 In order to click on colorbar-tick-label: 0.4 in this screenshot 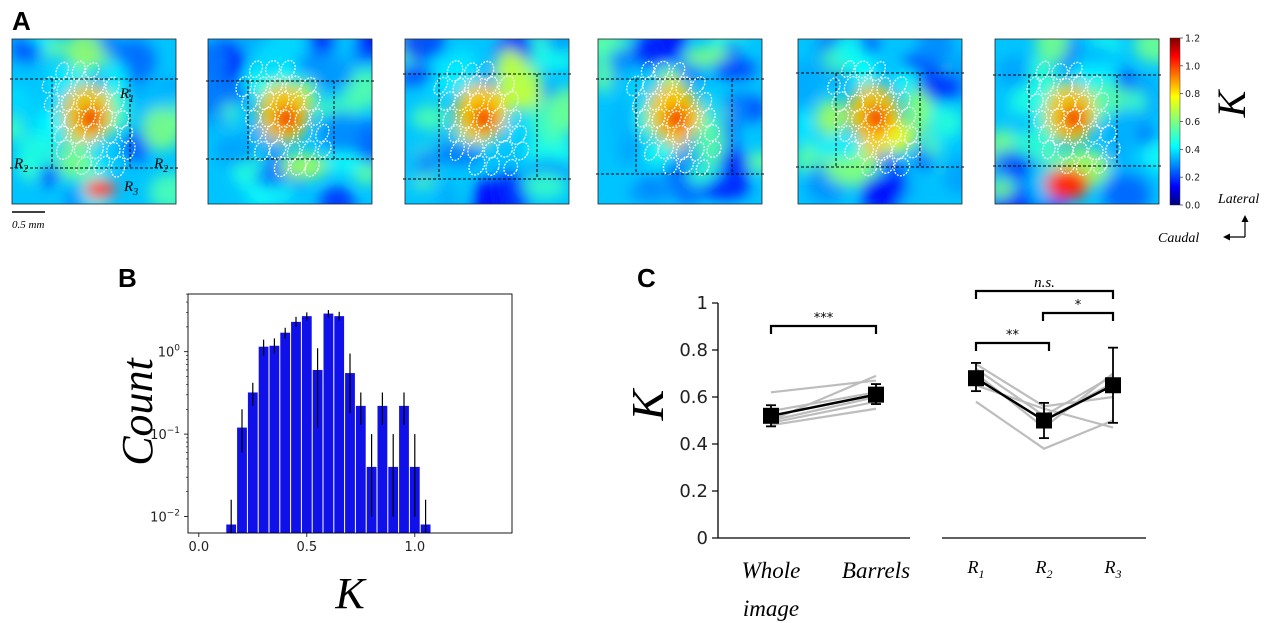, I will do `click(1192, 150)`.